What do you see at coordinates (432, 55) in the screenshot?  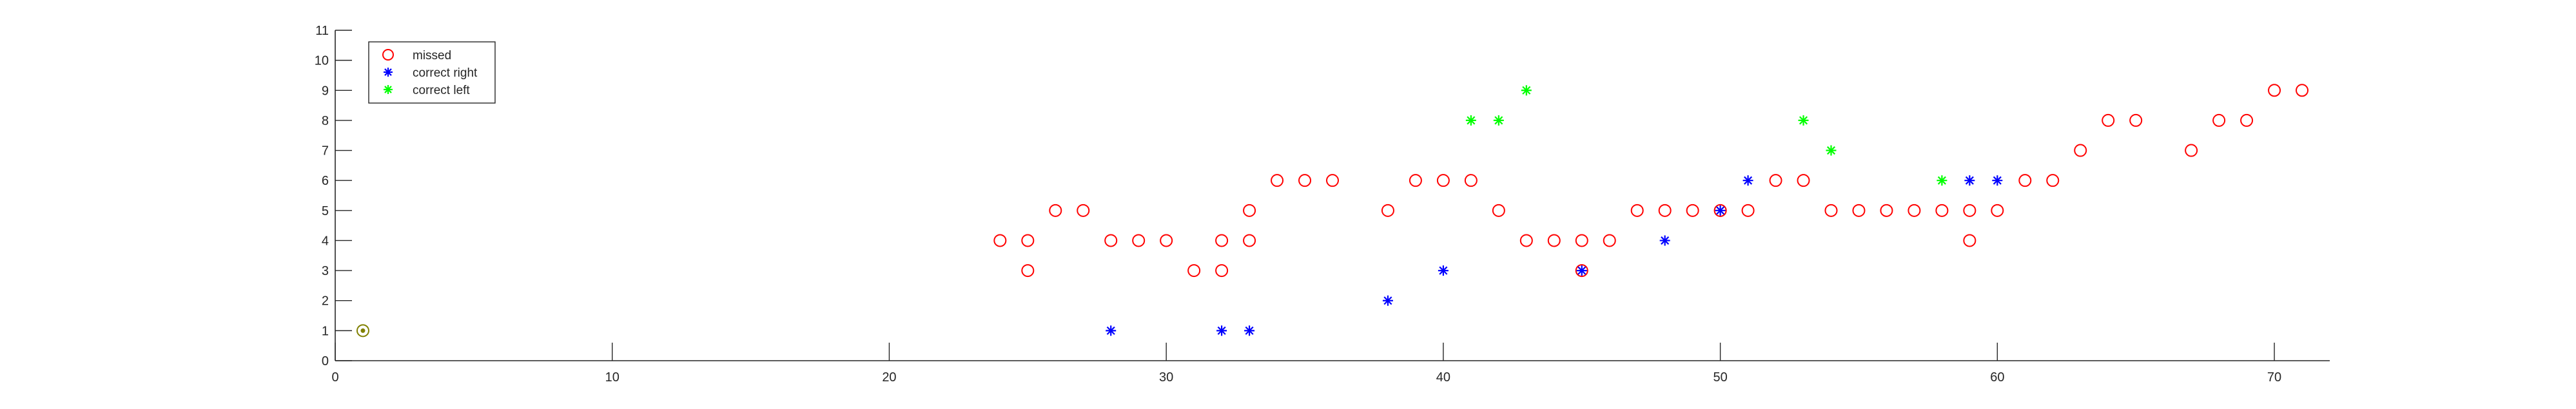 I see `legend-label: missed` at bounding box center [432, 55].